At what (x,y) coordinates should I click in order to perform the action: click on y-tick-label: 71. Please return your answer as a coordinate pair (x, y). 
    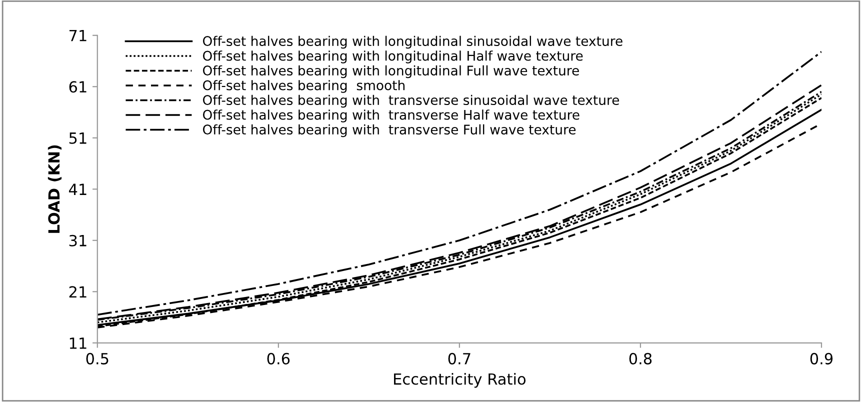
    Looking at the image, I should click on (77, 36).